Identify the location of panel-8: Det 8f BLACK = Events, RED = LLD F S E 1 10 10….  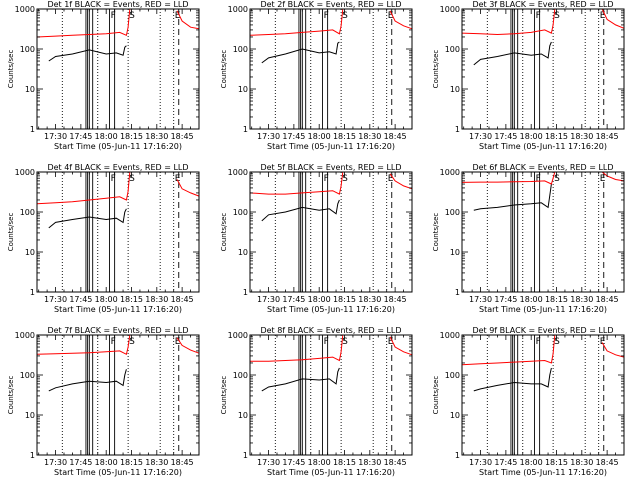
(316, 401).